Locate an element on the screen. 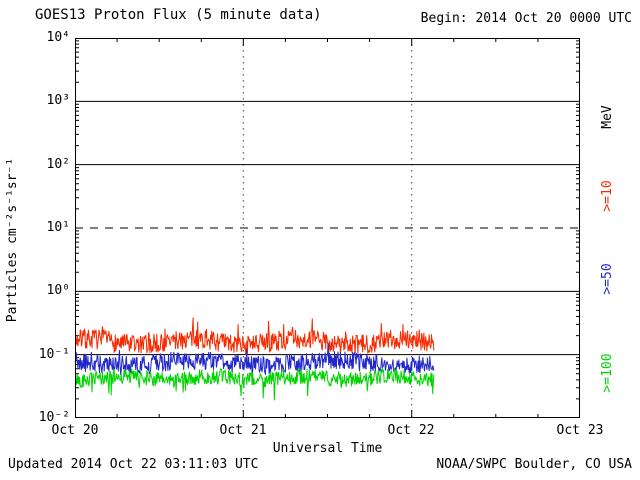 The height and width of the screenshot is (480, 640). x-tick-label-oct21: Oct 21 is located at coordinates (243, 430).